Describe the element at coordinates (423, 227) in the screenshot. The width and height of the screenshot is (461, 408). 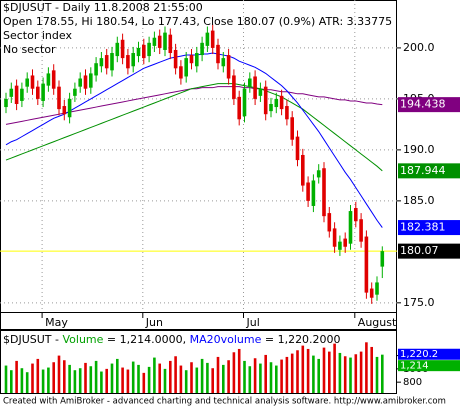
I see `last-value-label: 182.381` at that location.